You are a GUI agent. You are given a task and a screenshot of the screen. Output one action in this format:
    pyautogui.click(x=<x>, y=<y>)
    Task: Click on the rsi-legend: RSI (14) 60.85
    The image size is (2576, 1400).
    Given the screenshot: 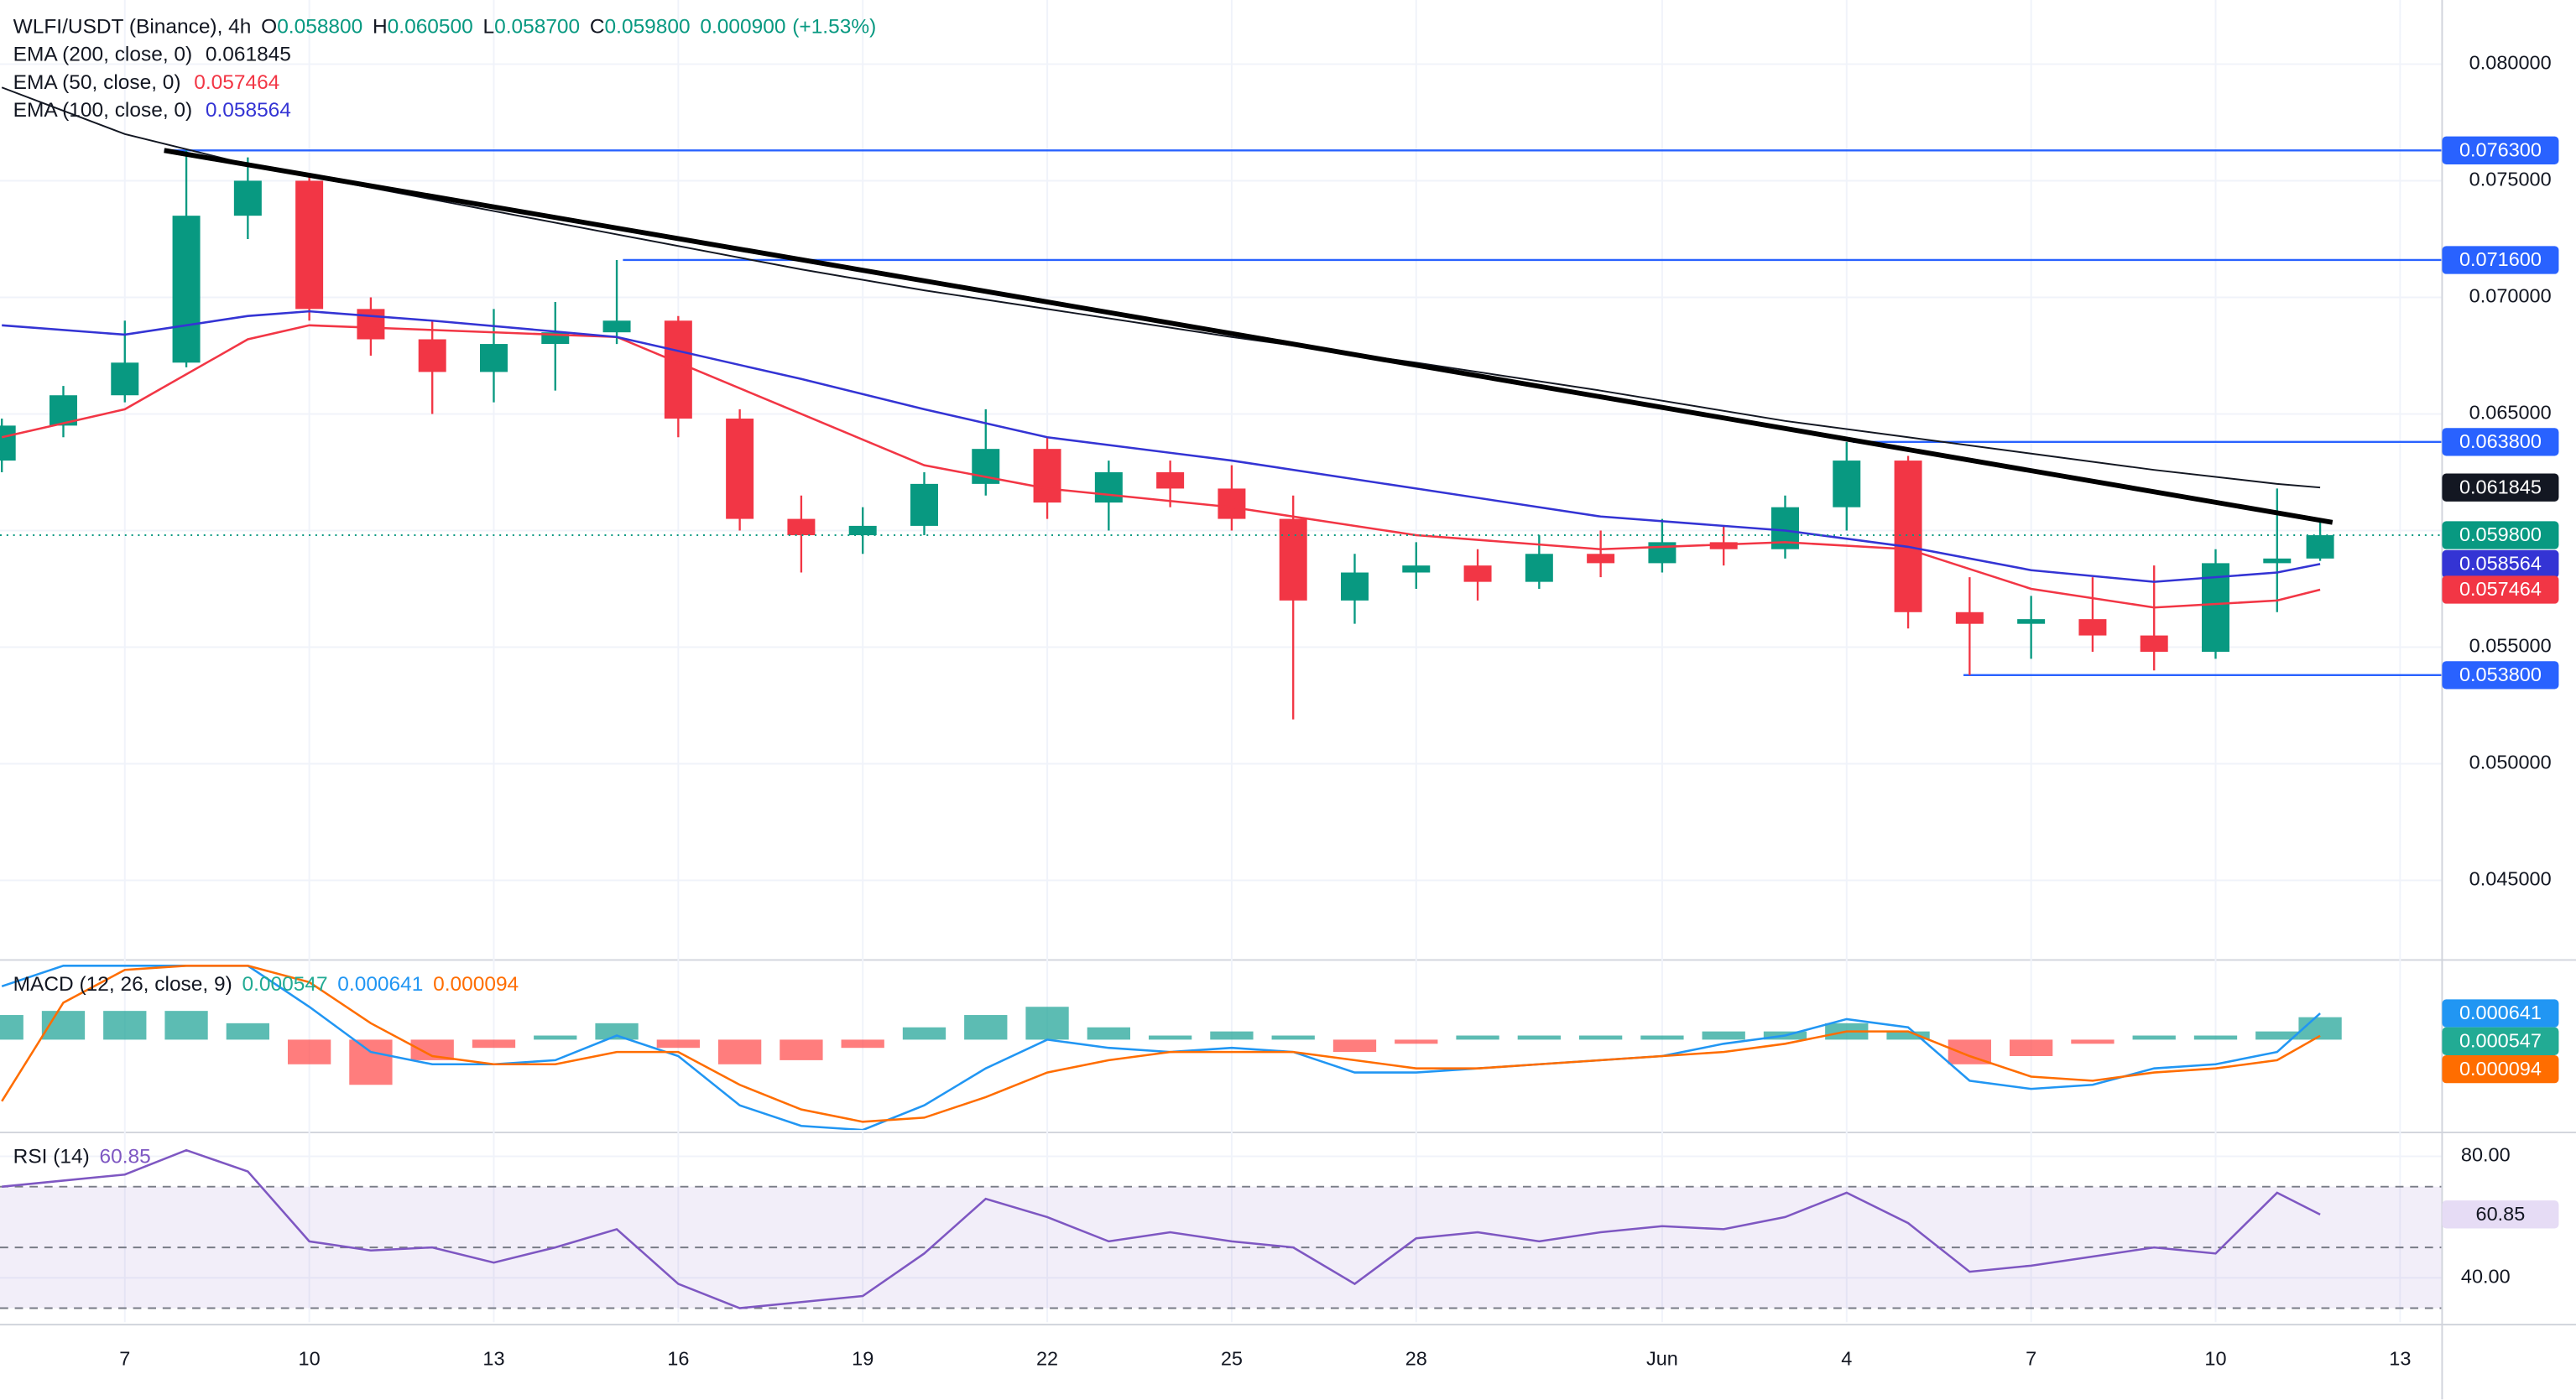 What is the action you would take?
    pyautogui.click(x=82, y=1157)
    